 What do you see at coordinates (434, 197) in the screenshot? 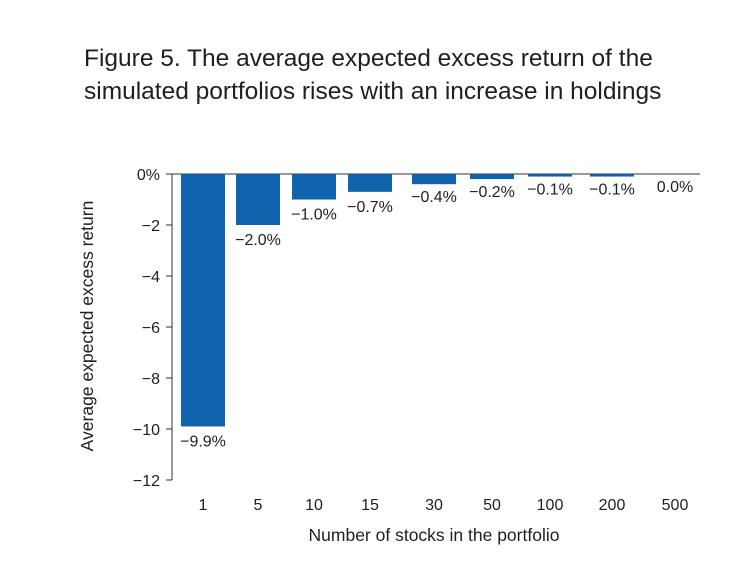
I see `data-label-30: −0.4%` at bounding box center [434, 197].